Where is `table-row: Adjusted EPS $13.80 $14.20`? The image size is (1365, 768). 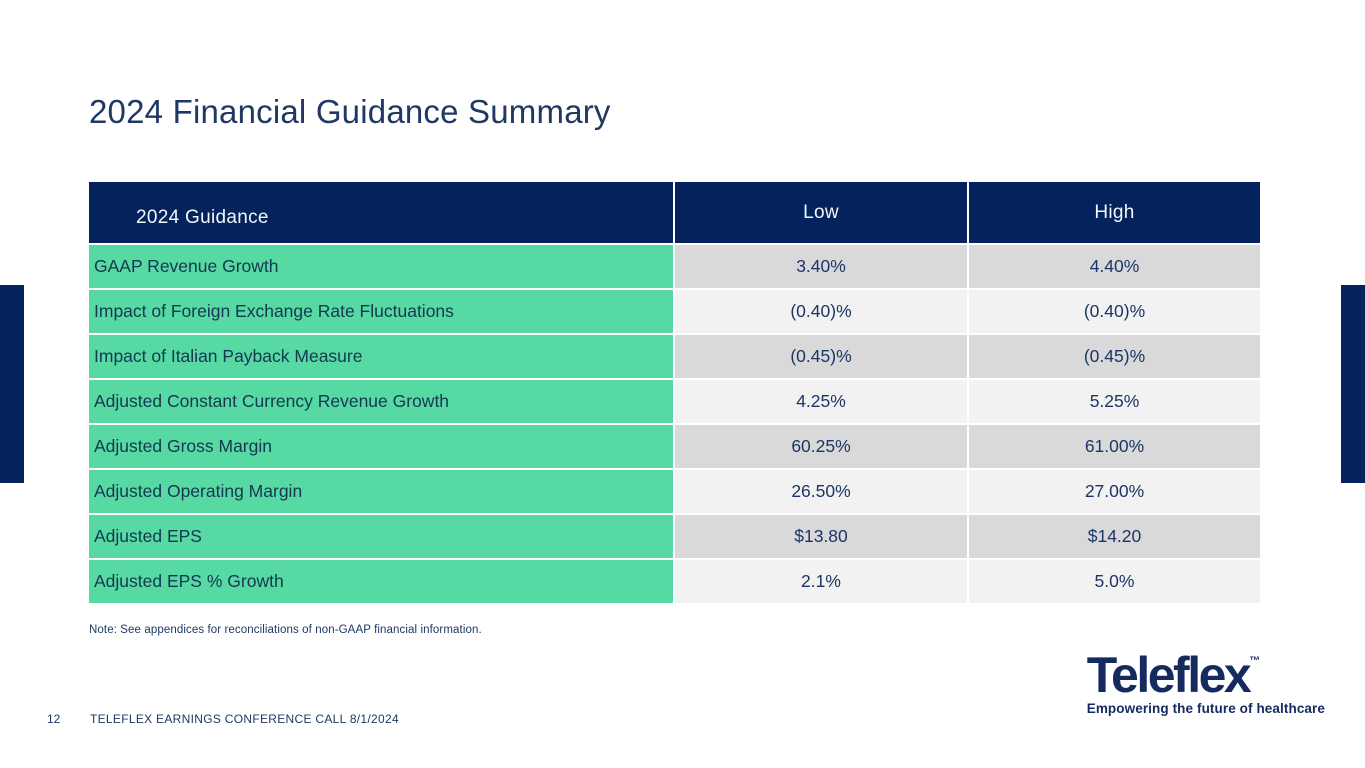
table-row: Adjusted EPS $13.80 $14.20 is located at coordinates (674, 535).